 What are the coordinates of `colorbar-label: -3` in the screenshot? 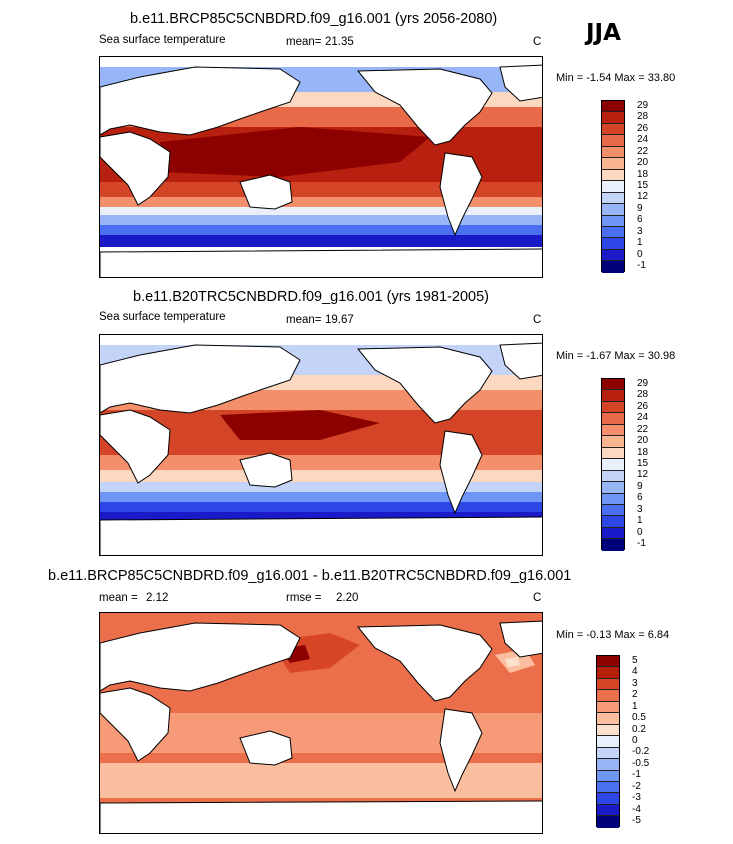 It's located at (636, 798).